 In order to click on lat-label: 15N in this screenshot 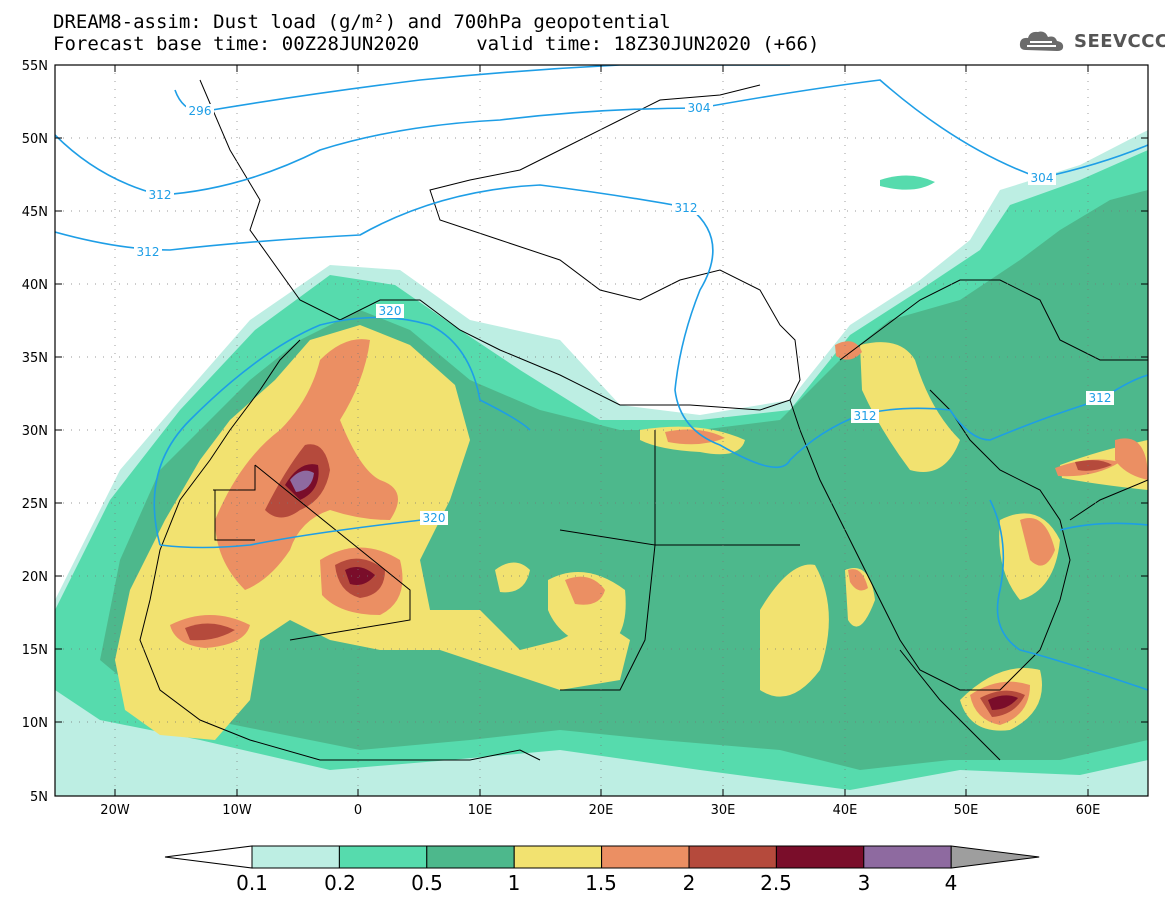, I will do `click(35, 650)`.